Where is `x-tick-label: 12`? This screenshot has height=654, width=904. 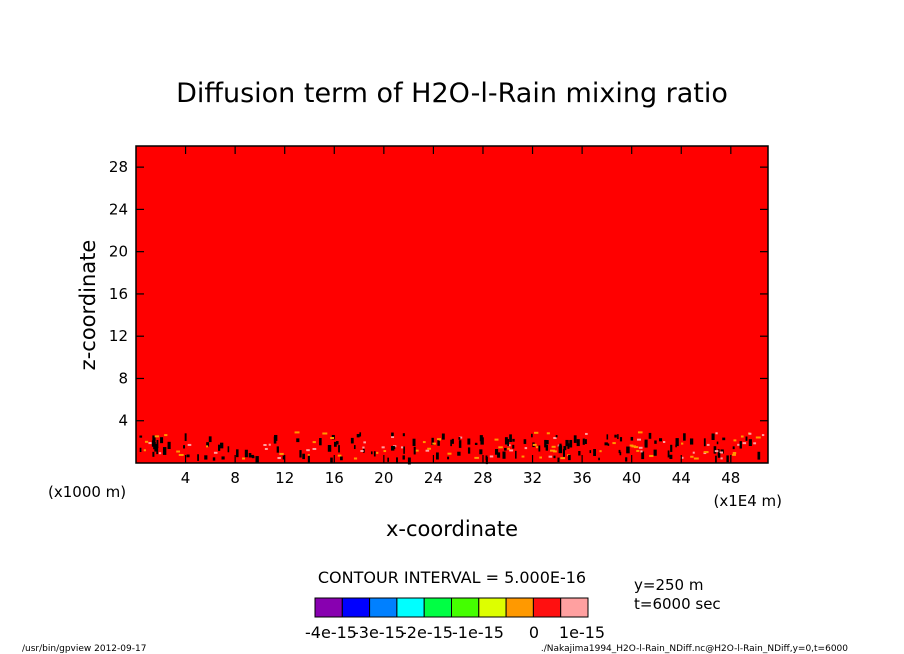
x-tick-label: 12 is located at coordinates (284, 478).